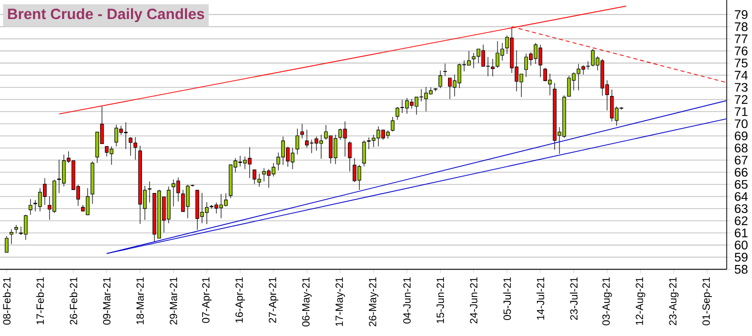 The height and width of the screenshot is (336, 752). Describe the element at coordinates (741, 257) in the screenshot. I see `y-tick-label: 59` at that location.